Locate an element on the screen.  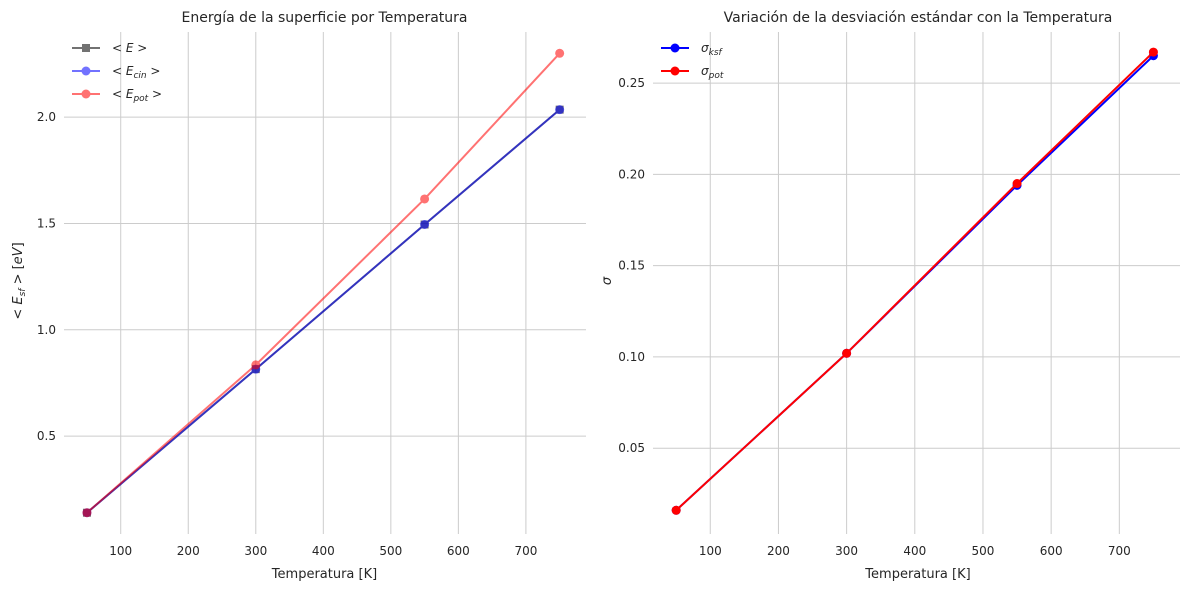
y-tick-label: 2.0 is located at coordinates (46, 117).